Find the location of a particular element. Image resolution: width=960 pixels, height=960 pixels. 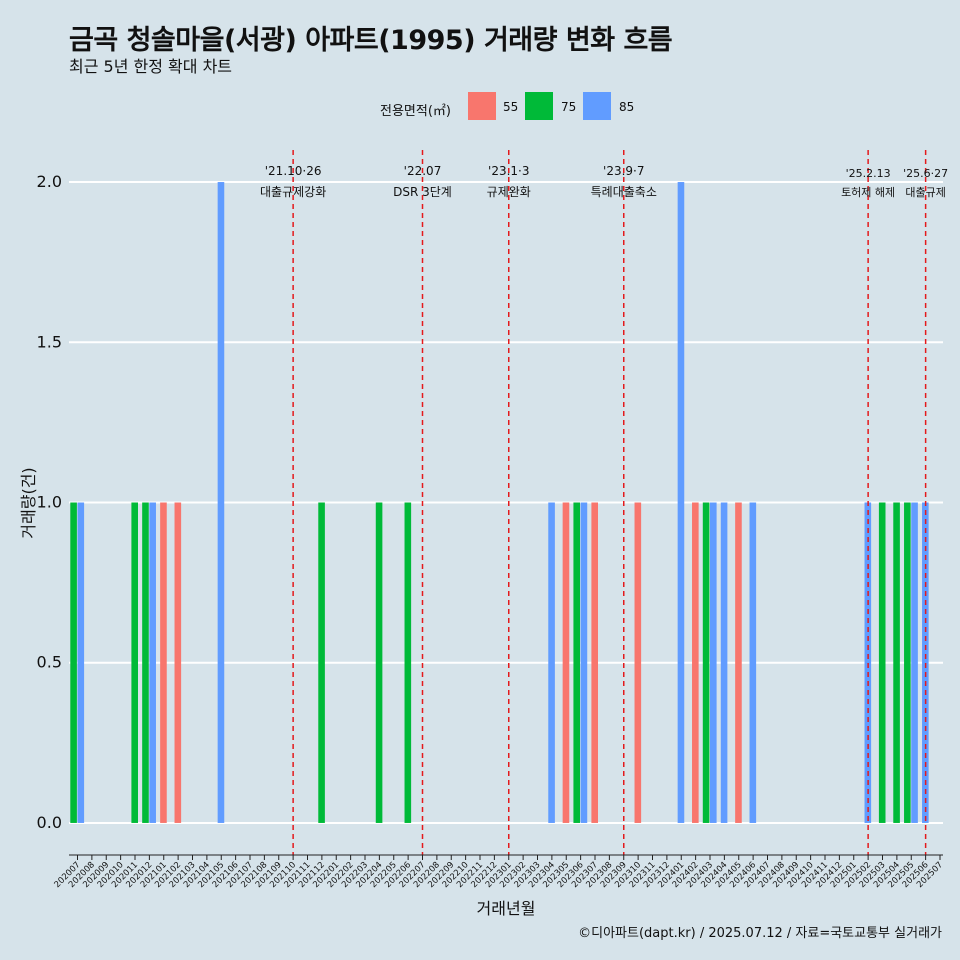

x-axis-title: 거래년월 is located at coordinates (506, 908).